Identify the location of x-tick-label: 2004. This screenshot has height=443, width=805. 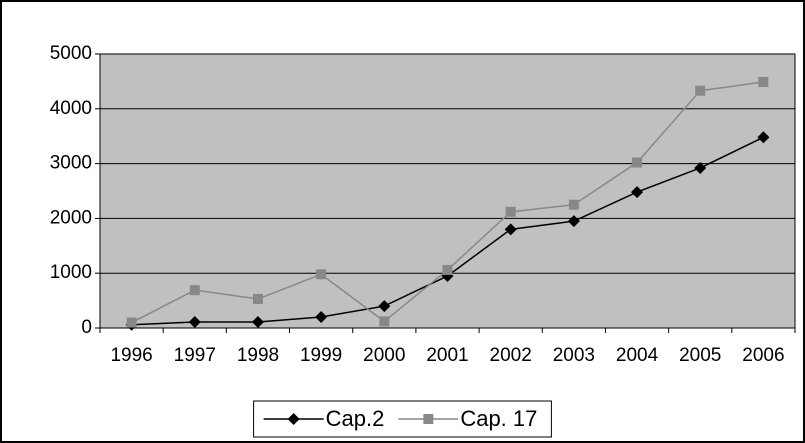
(637, 355).